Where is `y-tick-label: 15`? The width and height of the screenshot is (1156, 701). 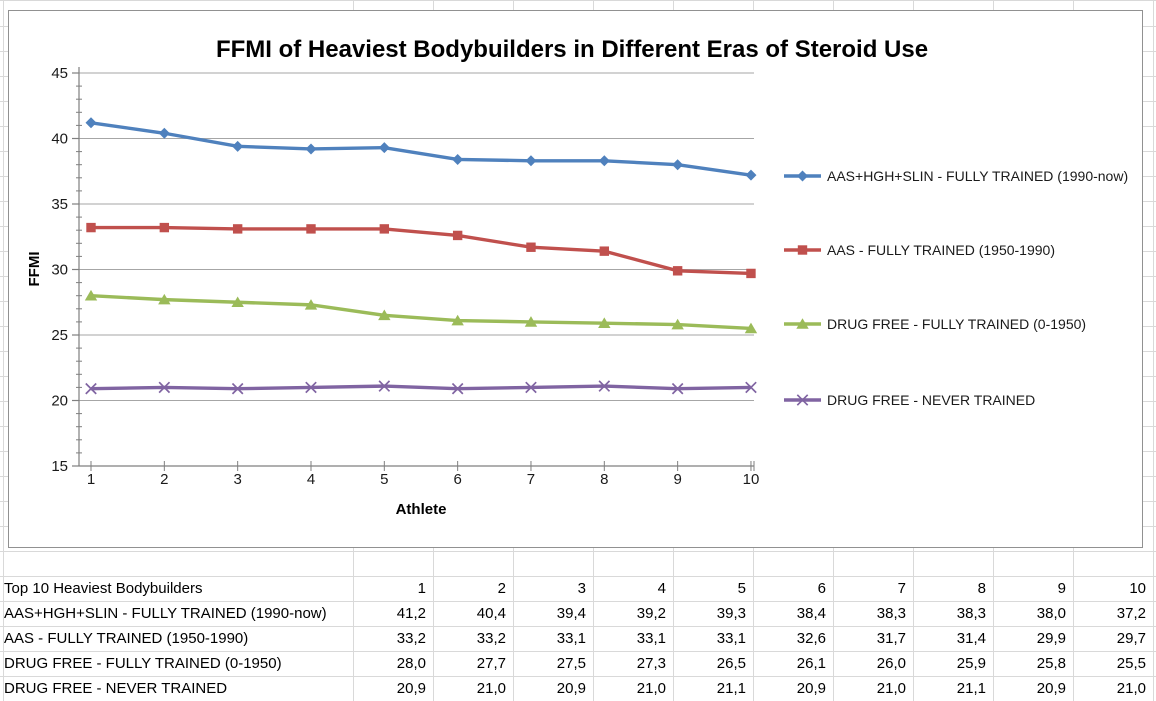 y-tick-label: 15 is located at coordinates (59, 466).